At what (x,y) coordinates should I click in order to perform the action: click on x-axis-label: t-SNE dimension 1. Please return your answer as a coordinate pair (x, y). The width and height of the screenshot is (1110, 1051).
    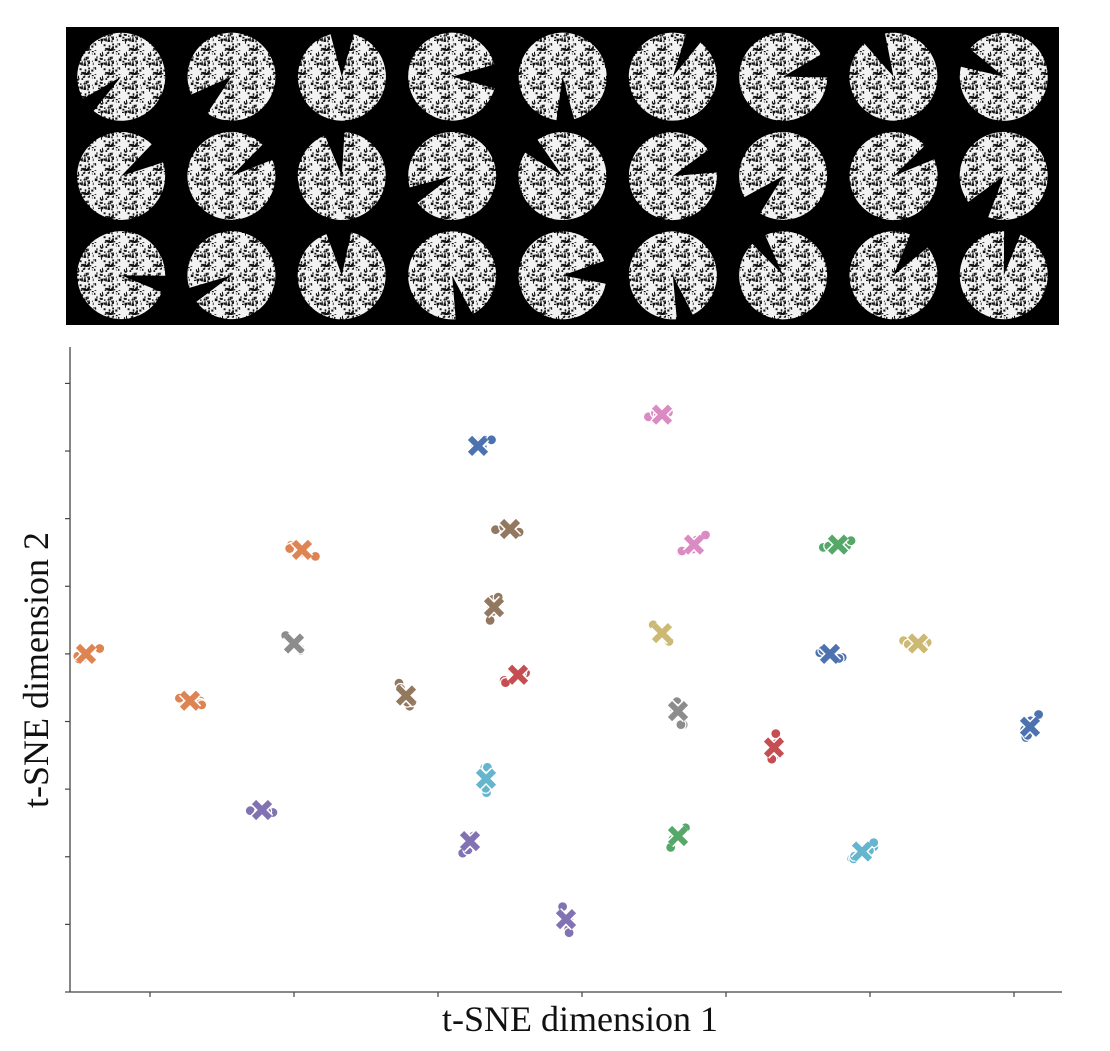
    Looking at the image, I should click on (580, 1019).